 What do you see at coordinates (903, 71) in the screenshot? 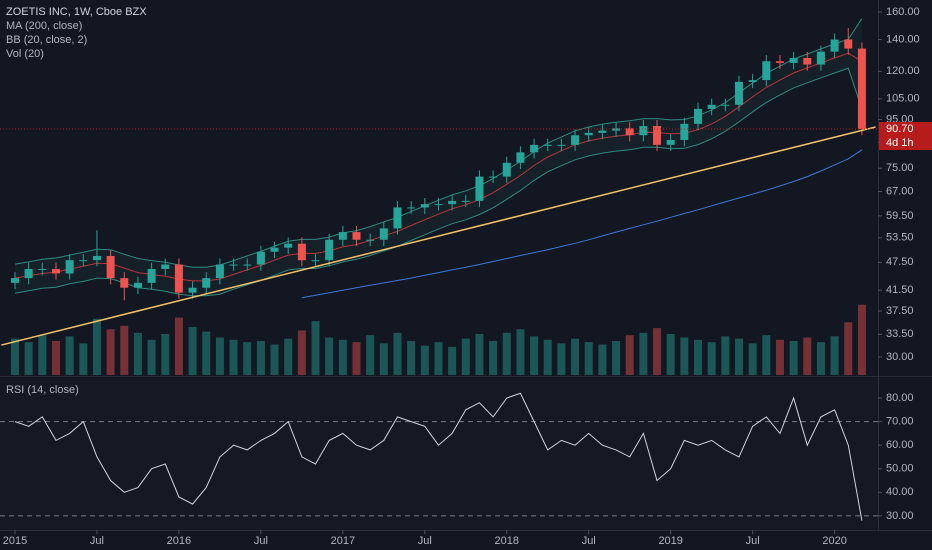
I see `y-tick-label: 120.00` at bounding box center [903, 71].